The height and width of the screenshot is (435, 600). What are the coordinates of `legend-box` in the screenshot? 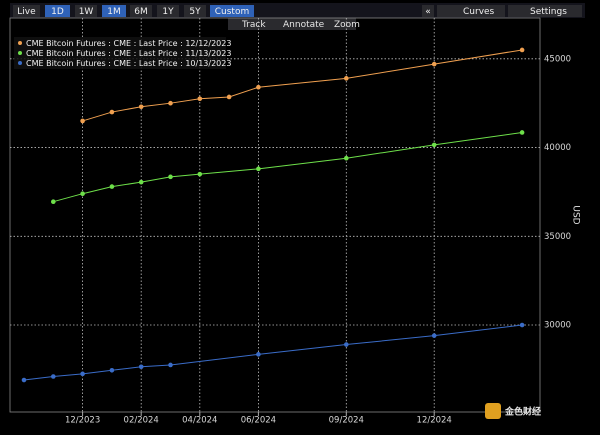 It's located at (120, 53).